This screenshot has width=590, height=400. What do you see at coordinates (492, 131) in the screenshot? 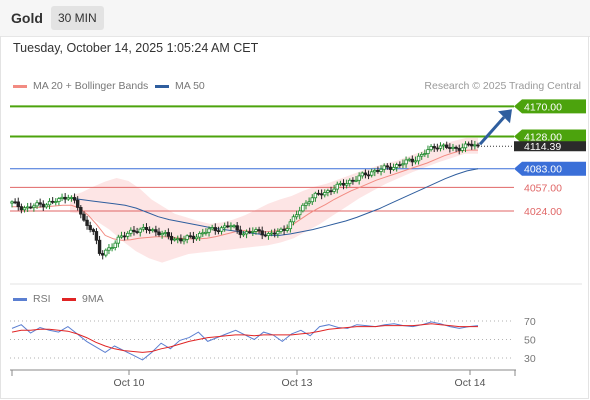
I see `forecast-arrow-shaft` at bounding box center [492, 131].